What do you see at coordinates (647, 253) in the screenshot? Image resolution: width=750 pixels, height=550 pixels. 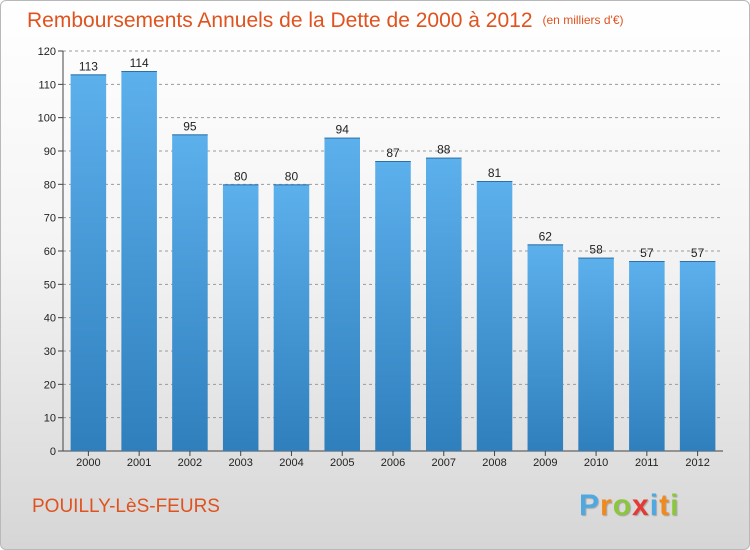 I see `value-label-2011: 57` at bounding box center [647, 253].